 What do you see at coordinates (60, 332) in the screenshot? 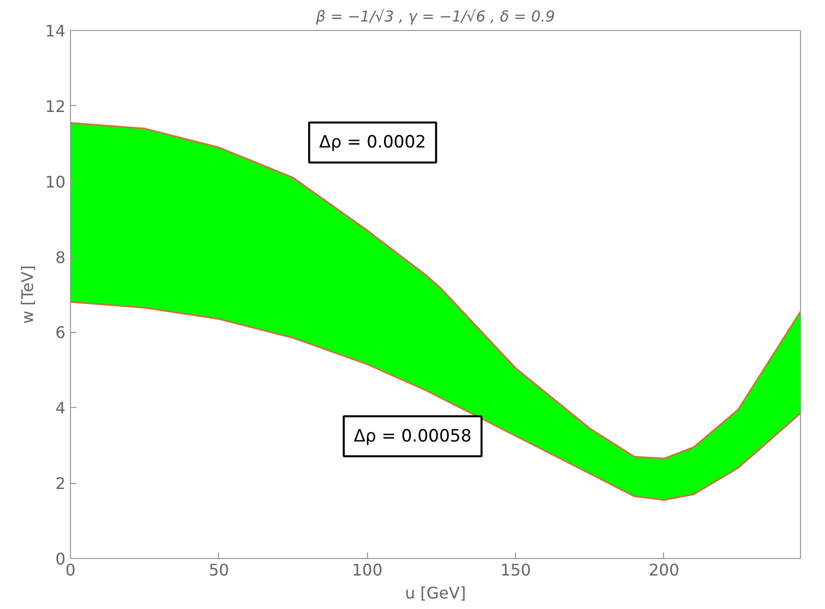
I see `y-tick-label: 6` at bounding box center [60, 332].